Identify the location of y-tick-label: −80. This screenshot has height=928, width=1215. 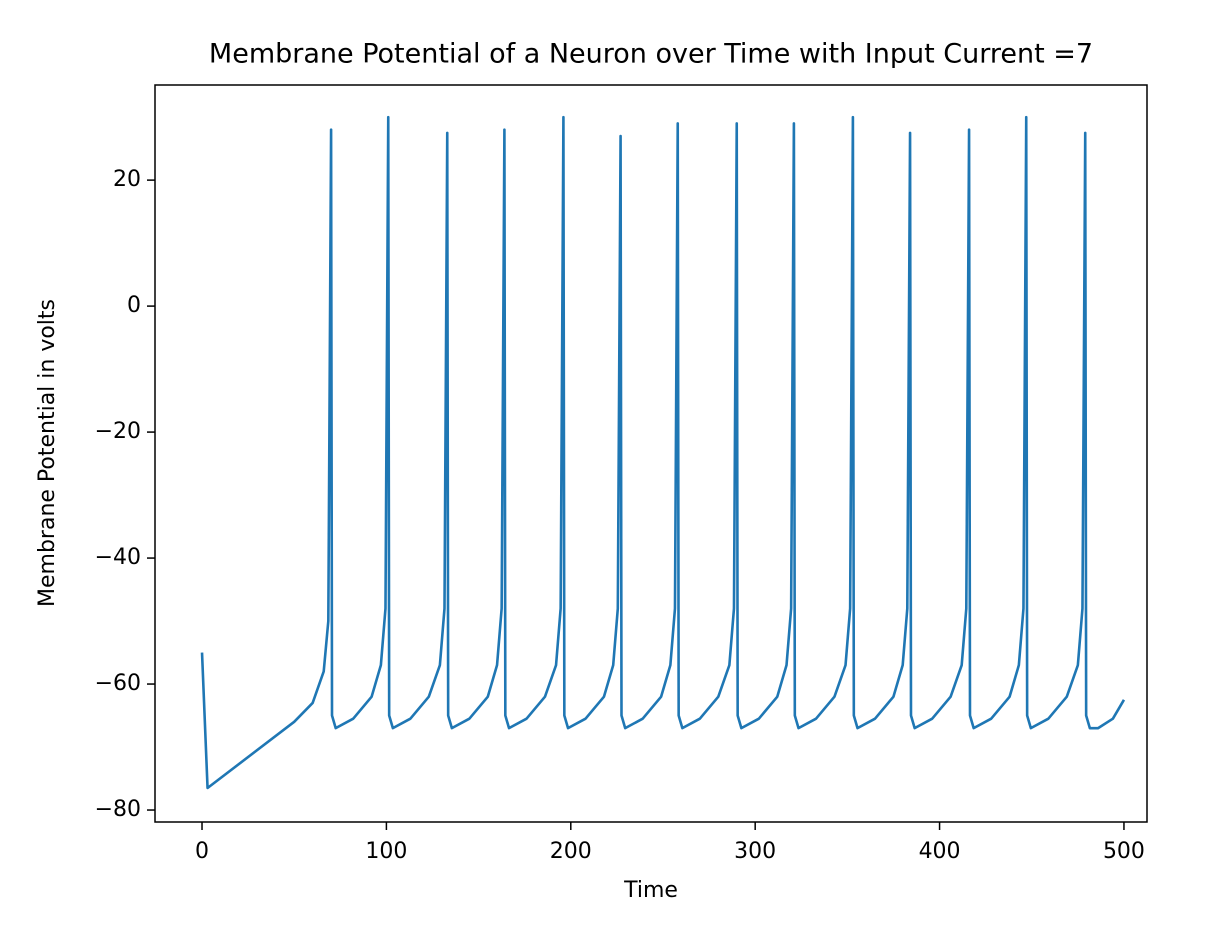
(118, 809).